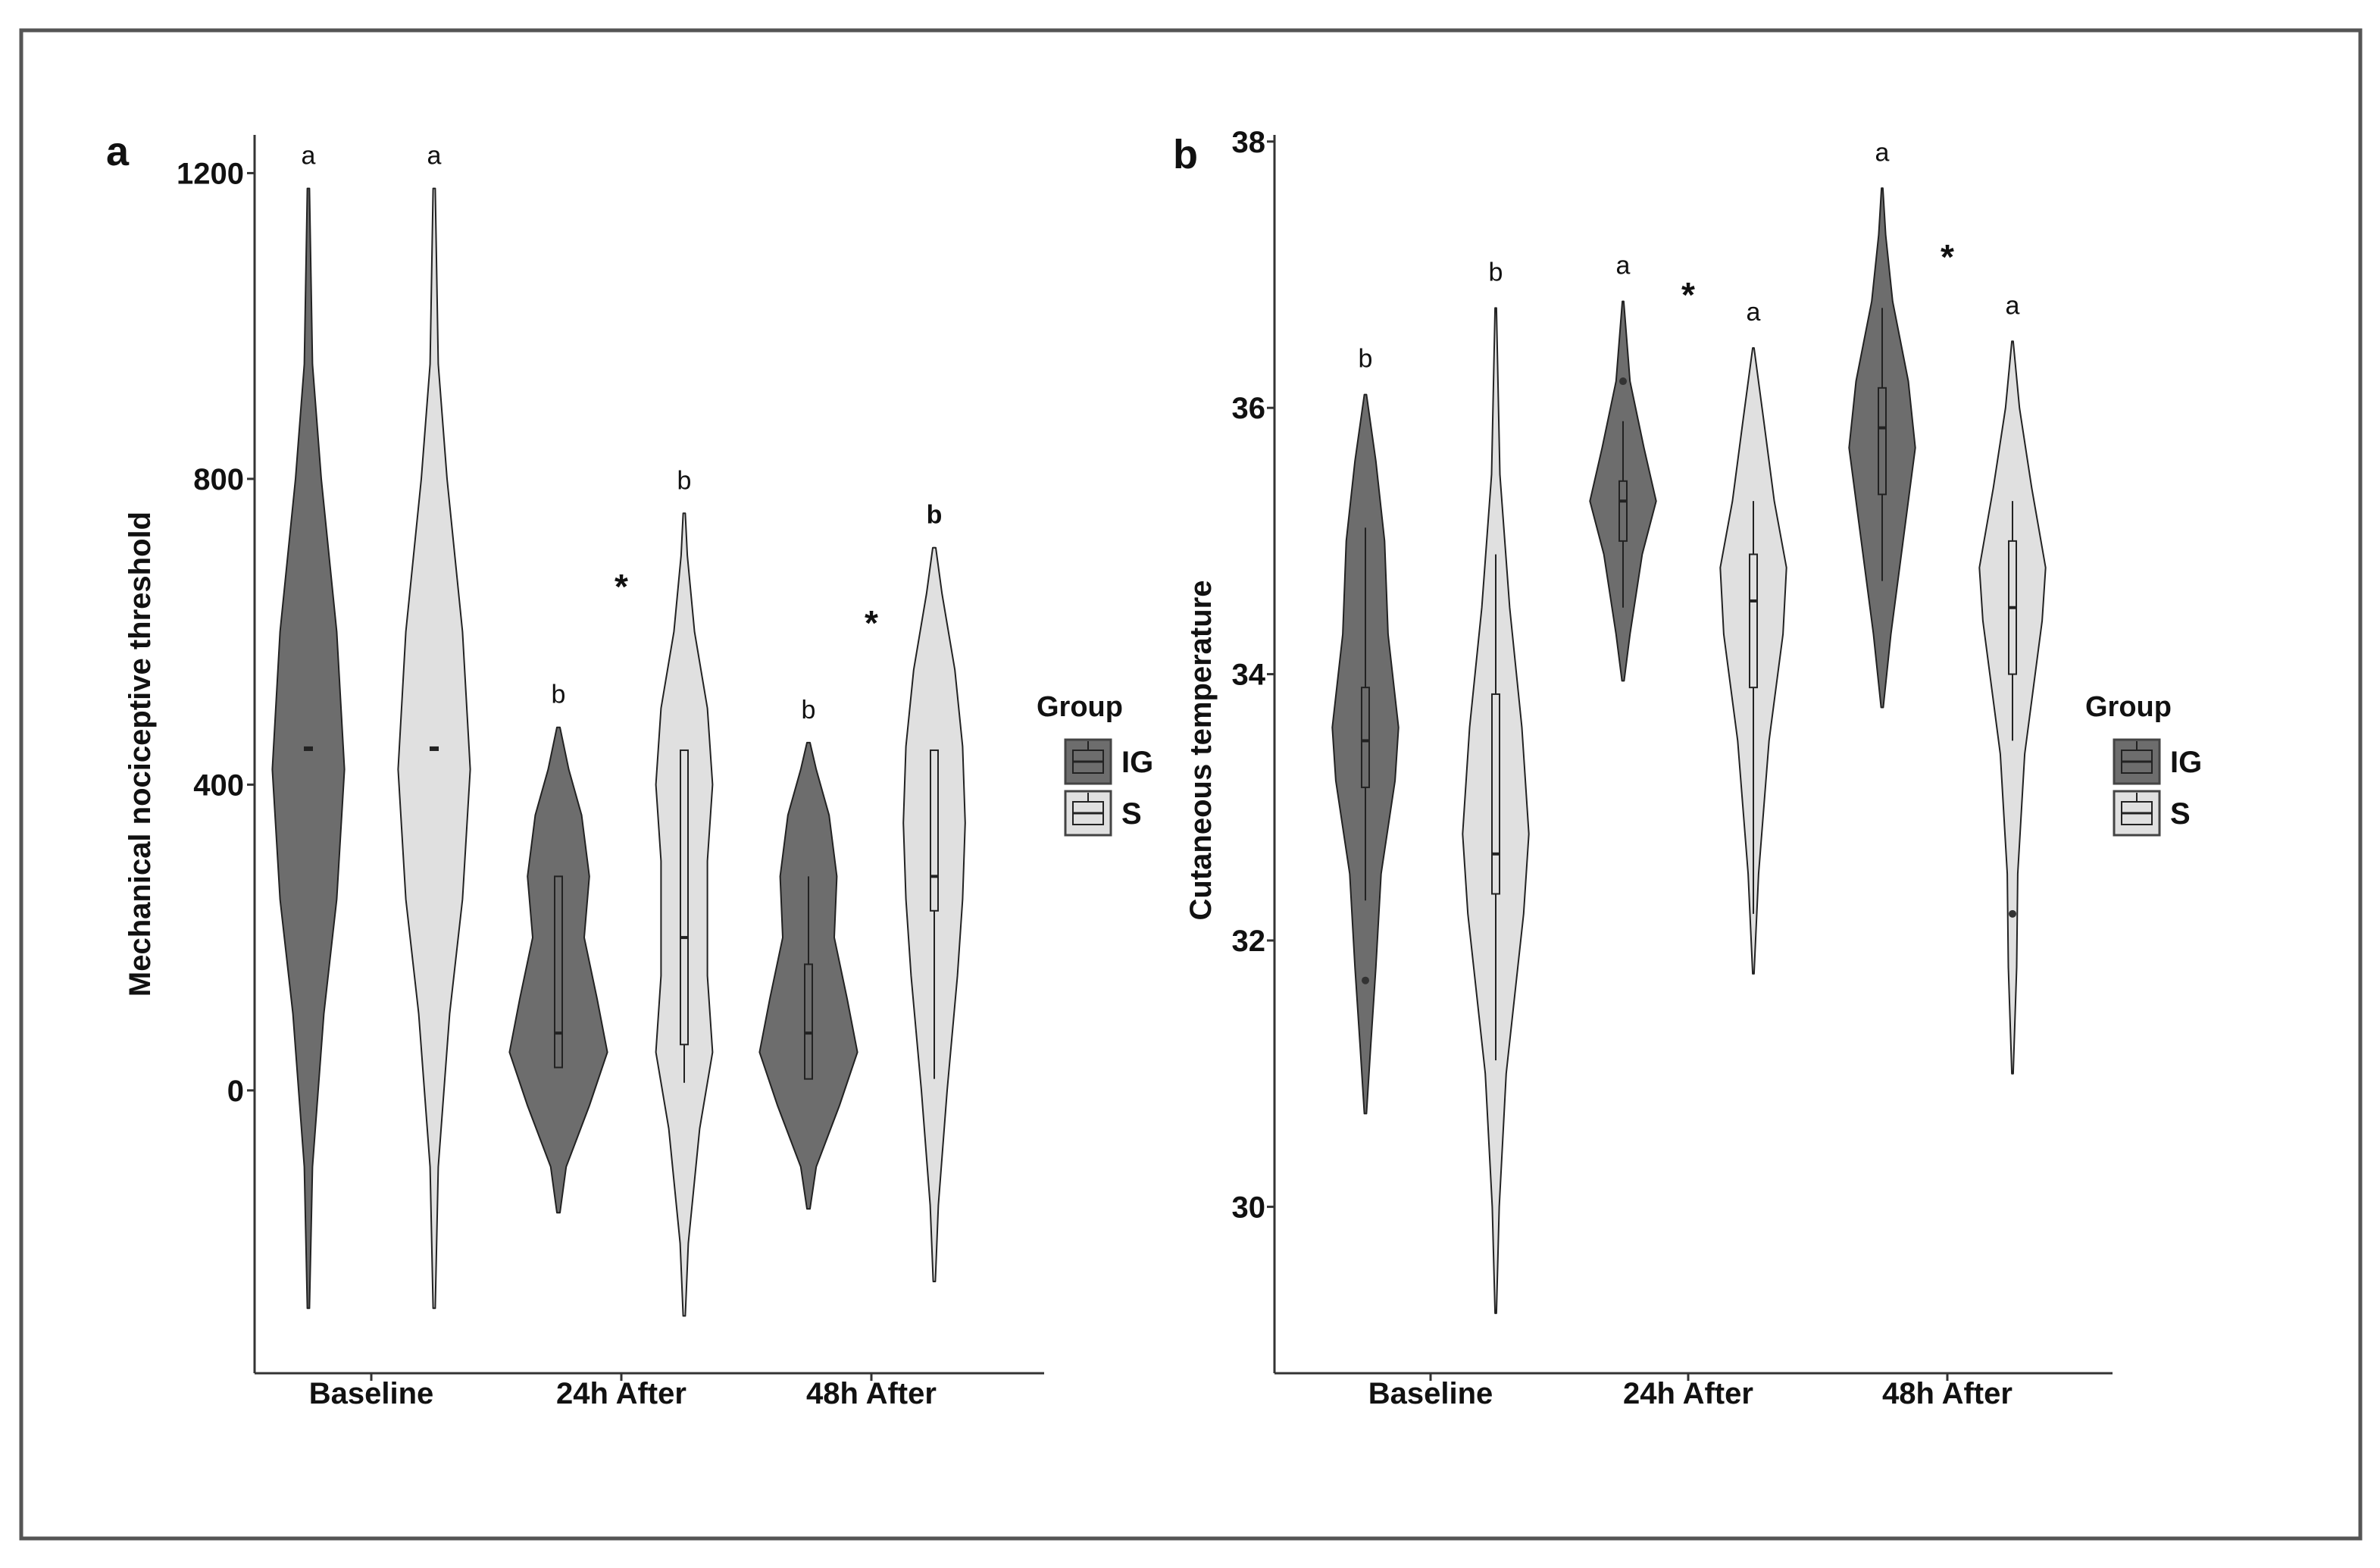 Image resolution: width=2380 pixels, height=1568 pixels. What do you see at coordinates (1249, 142) in the screenshot?
I see `y-tick-label: 38` at bounding box center [1249, 142].